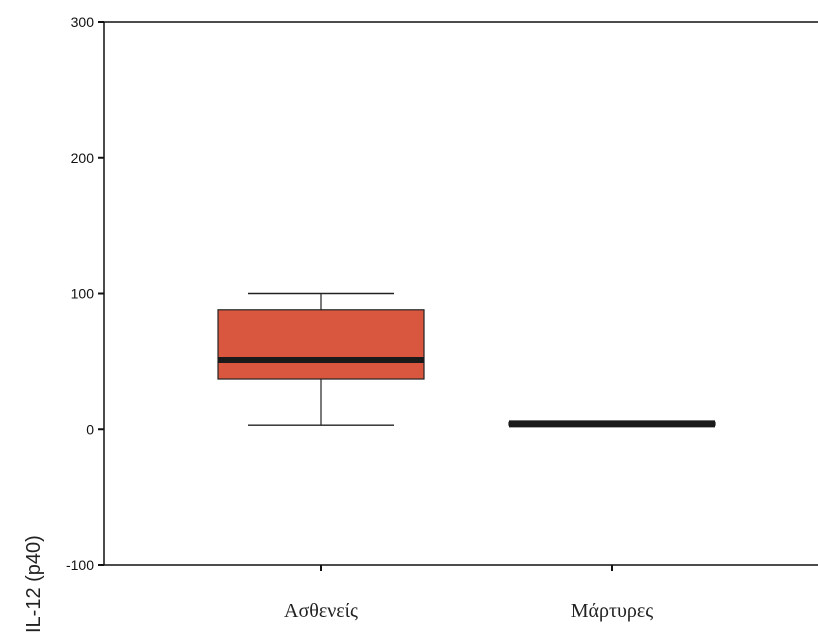 The image size is (818, 633). Describe the element at coordinates (83, 158) in the screenshot. I see `y-tick-label: 200` at that location.